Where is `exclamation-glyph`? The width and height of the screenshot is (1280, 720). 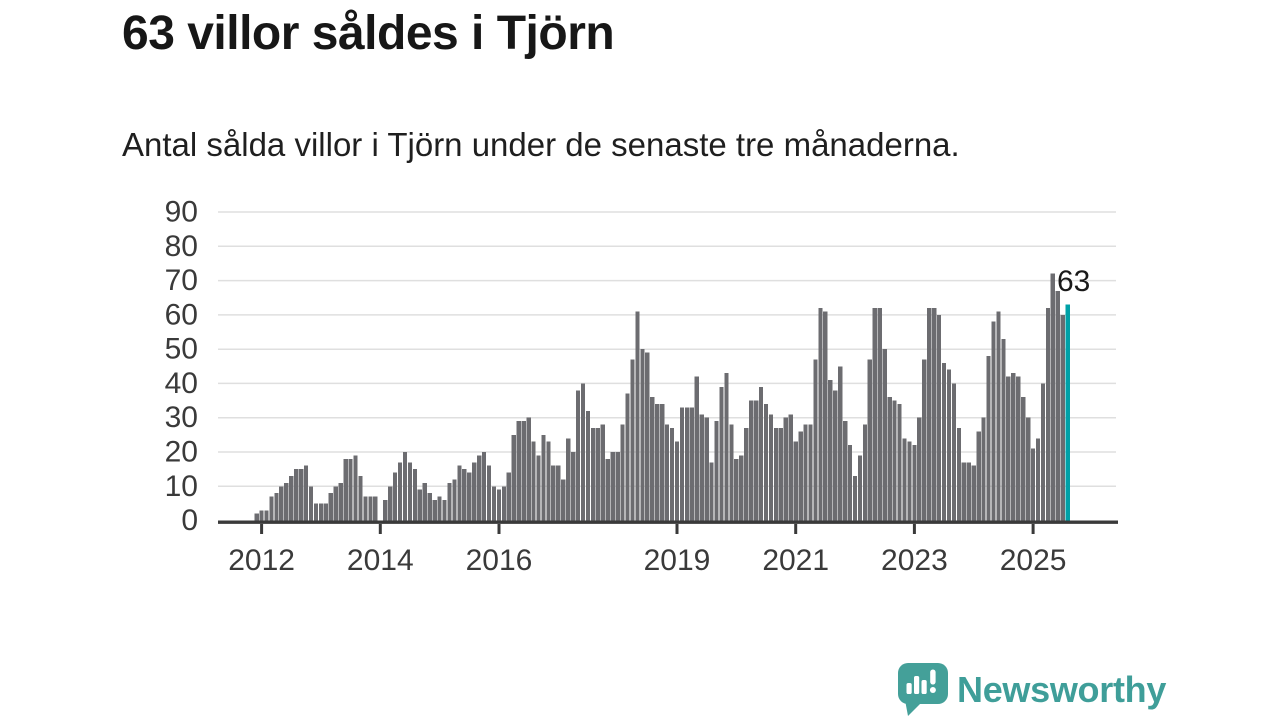
exclamation-glyph is located at coordinates (932, 681).